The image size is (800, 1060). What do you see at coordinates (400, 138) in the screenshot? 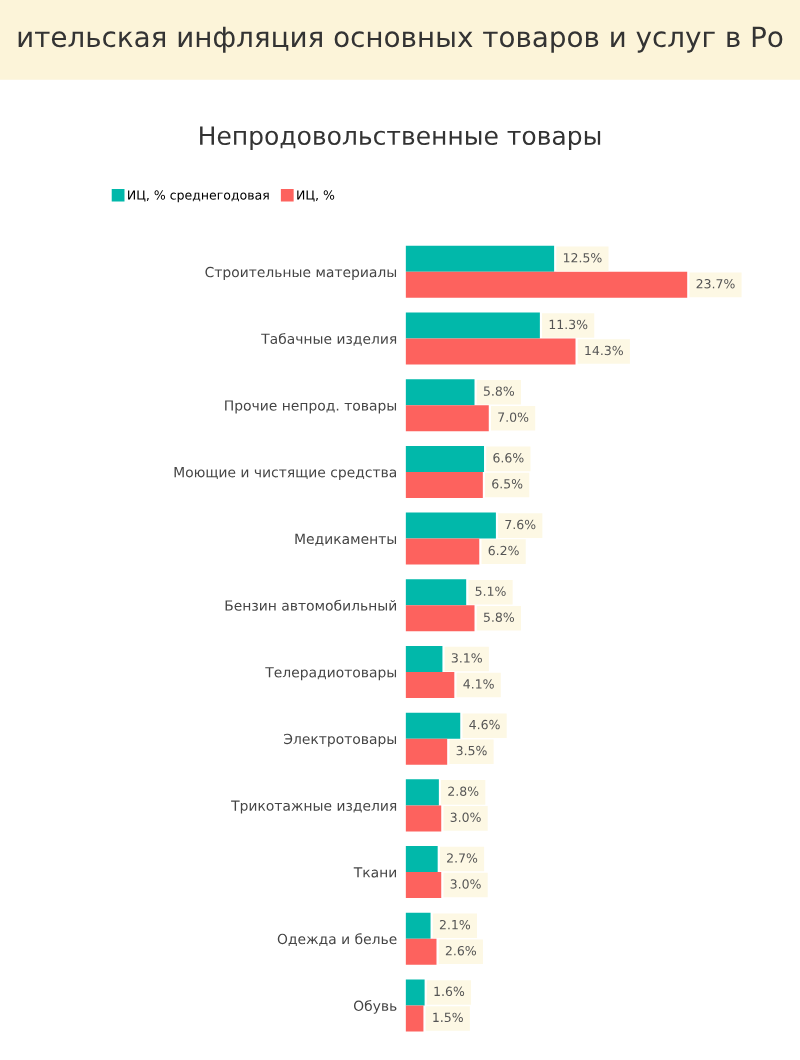
I see `chart-subtitle: Непродовольственные товары` at bounding box center [400, 138].